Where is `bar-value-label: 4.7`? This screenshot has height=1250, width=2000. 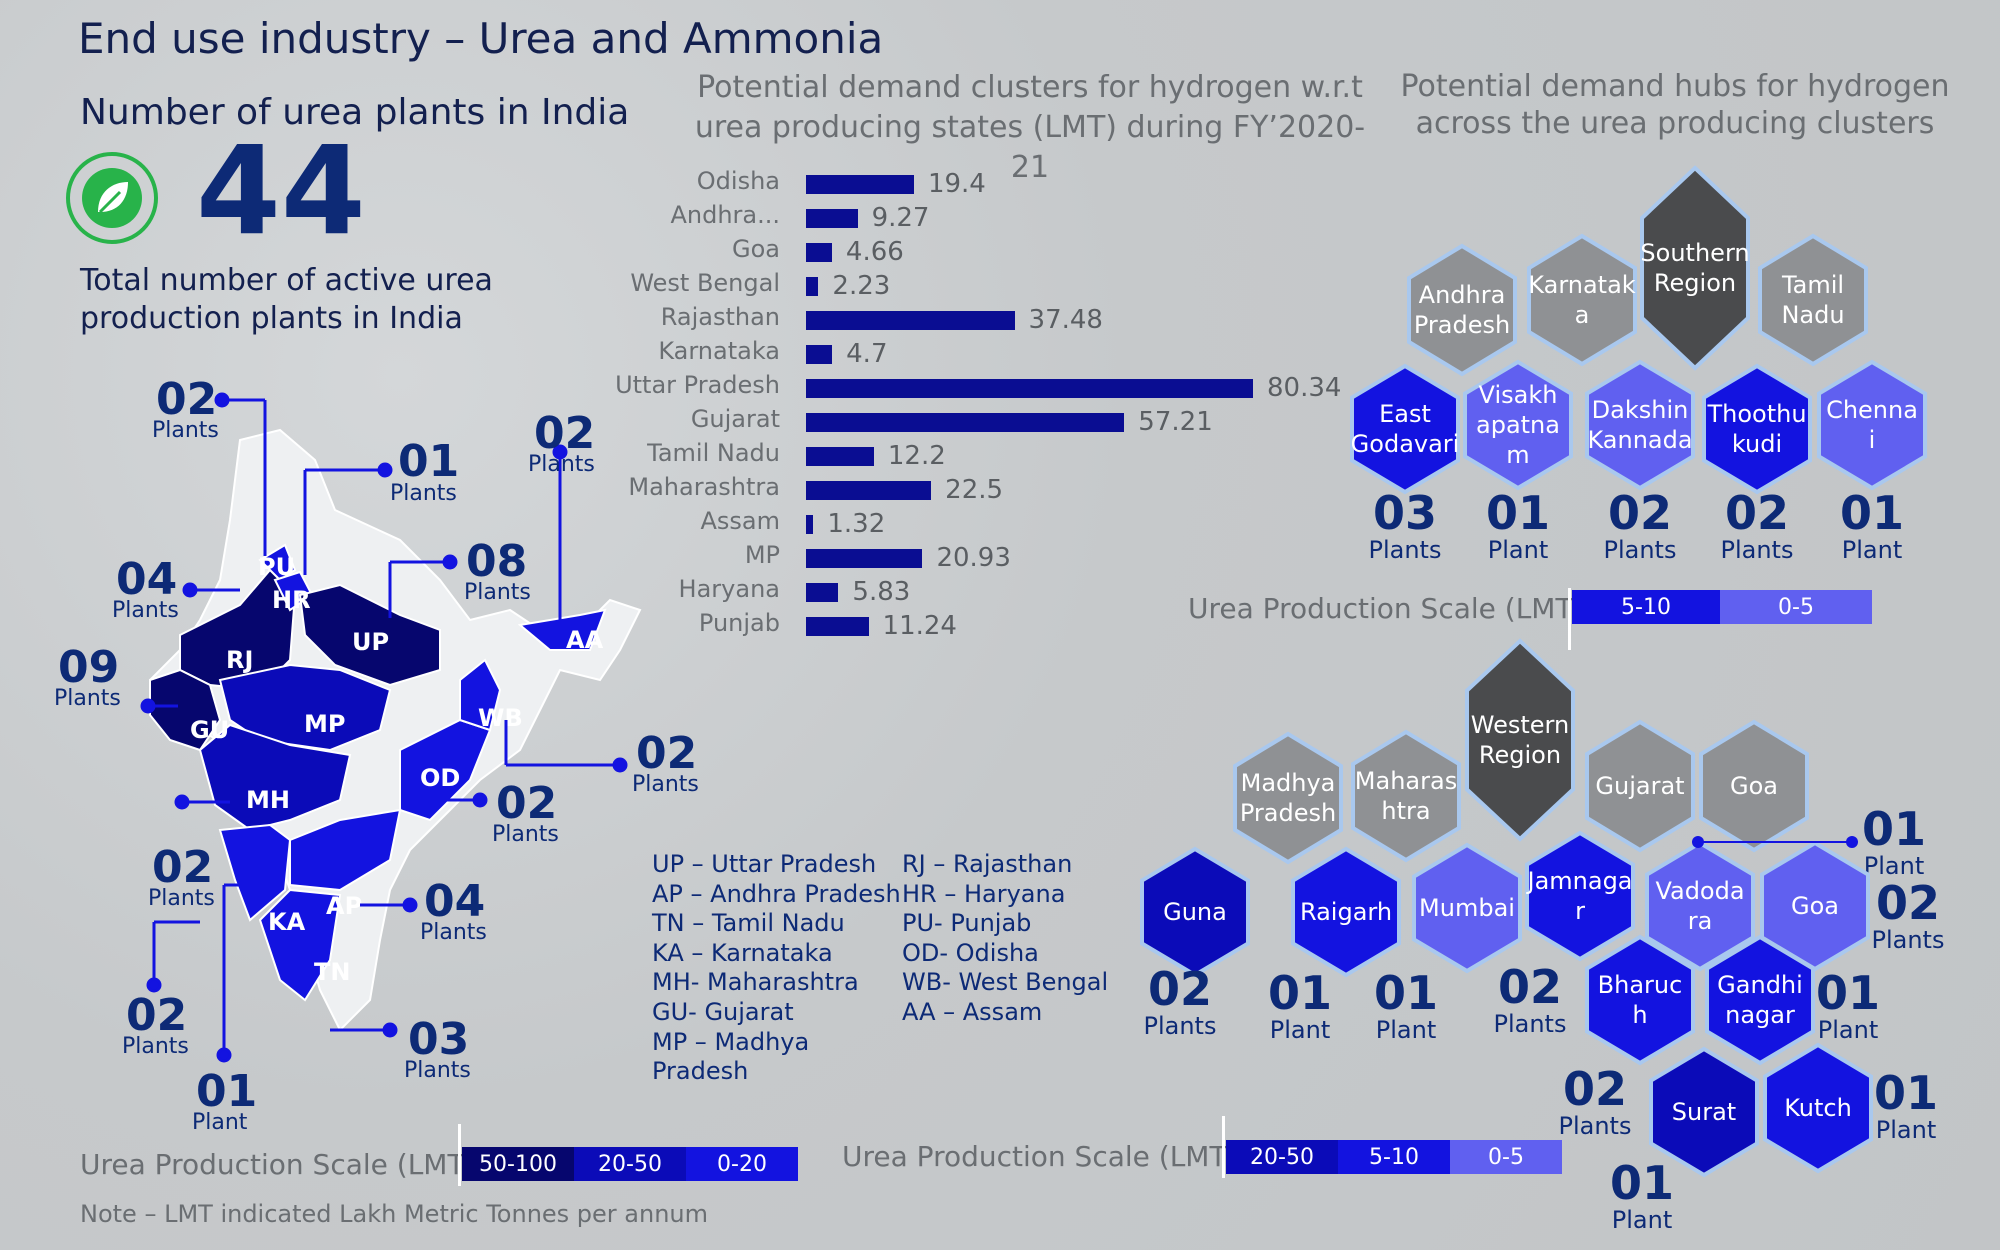 bar-value-label: 4.7 is located at coordinates (867, 354).